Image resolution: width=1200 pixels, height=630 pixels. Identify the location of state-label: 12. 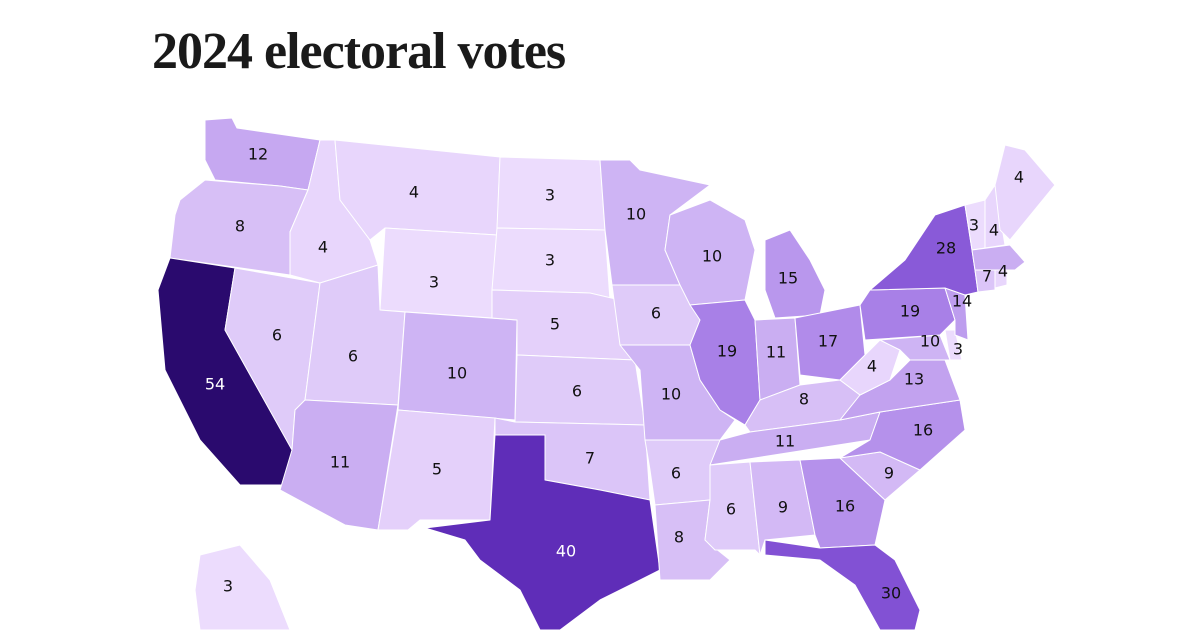
(258, 154).